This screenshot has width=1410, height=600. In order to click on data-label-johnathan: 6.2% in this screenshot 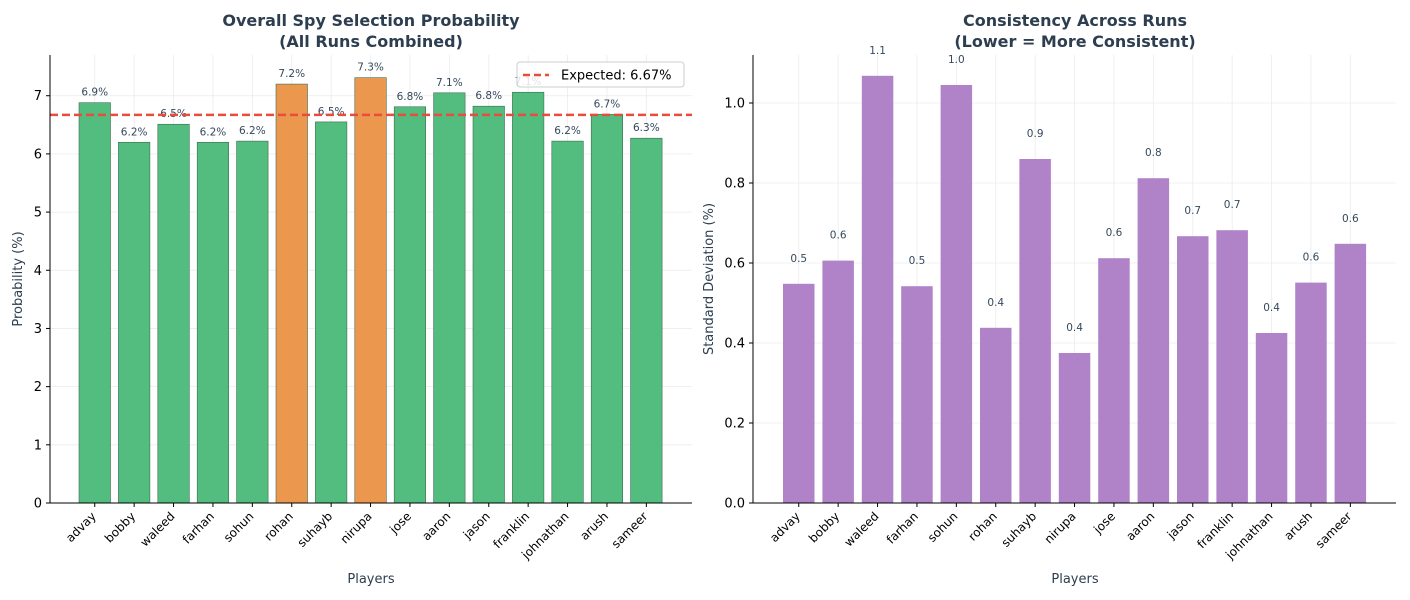, I will do `click(567, 131)`.